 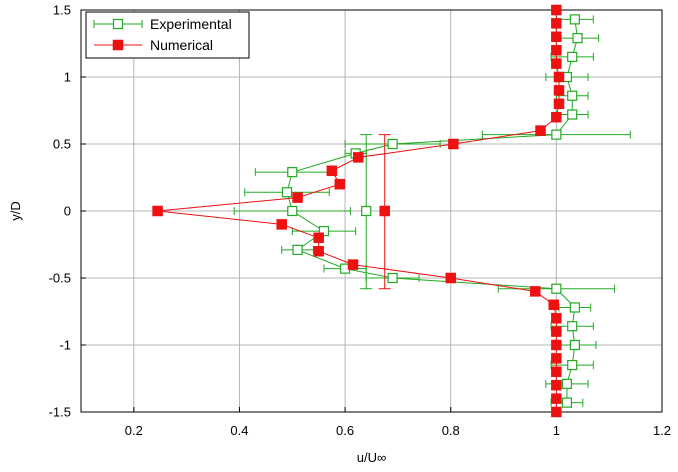 I want to click on x-tick-label: 0.4, so click(x=239, y=430).